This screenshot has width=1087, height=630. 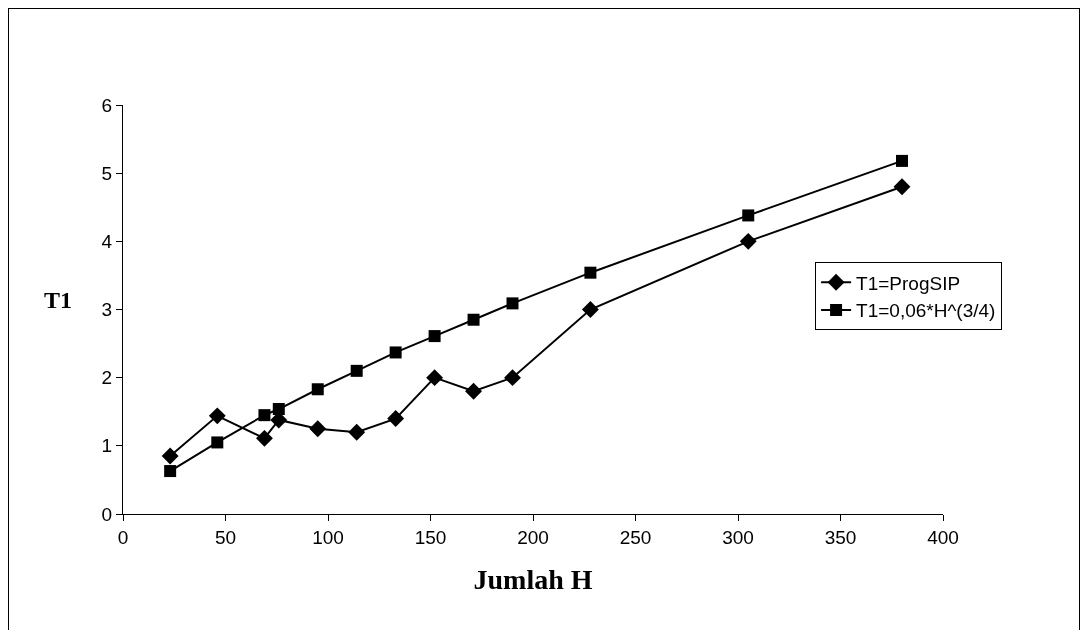 I want to click on y-tick-label: 4, so click(x=107, y=241).